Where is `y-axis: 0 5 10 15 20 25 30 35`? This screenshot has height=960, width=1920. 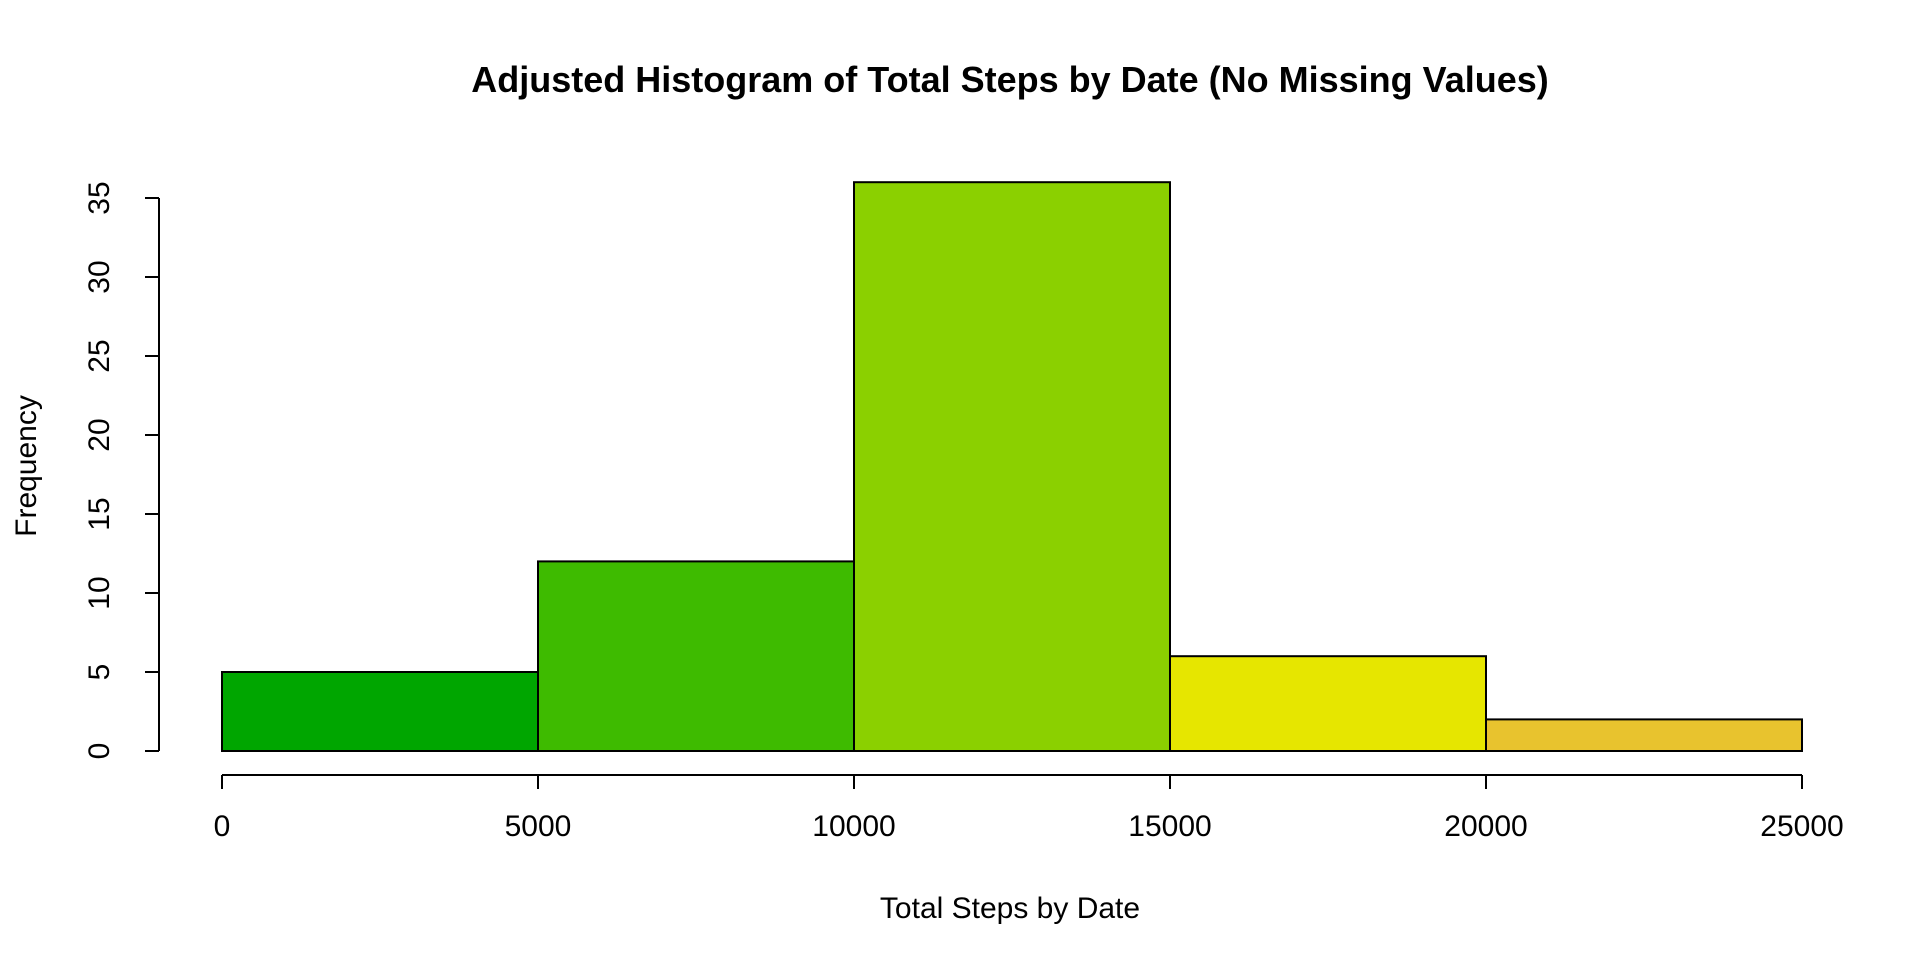 y-axis: 0 5 10 15 20 25 30 35 is located at coordinates (121, 470).